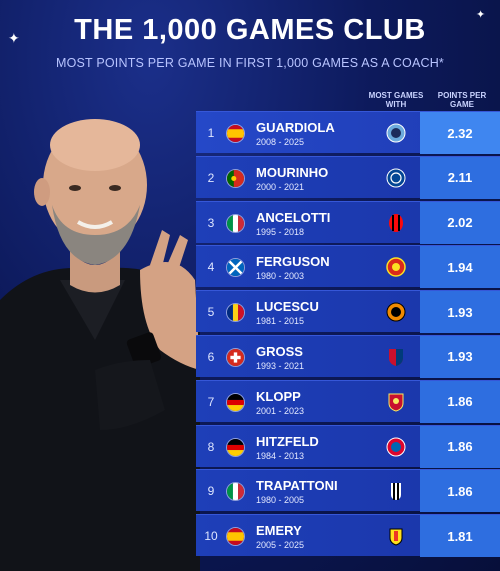  I want to click on coach-name: ANCELOTTI, so click(293, 217).